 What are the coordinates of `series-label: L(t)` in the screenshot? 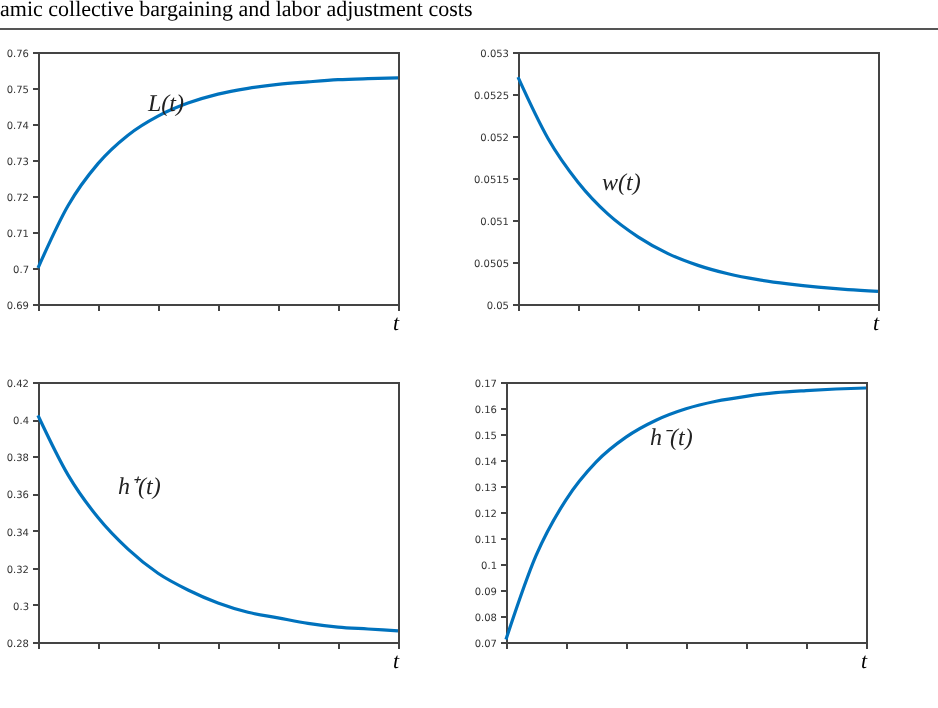 It's located at (165, 103).